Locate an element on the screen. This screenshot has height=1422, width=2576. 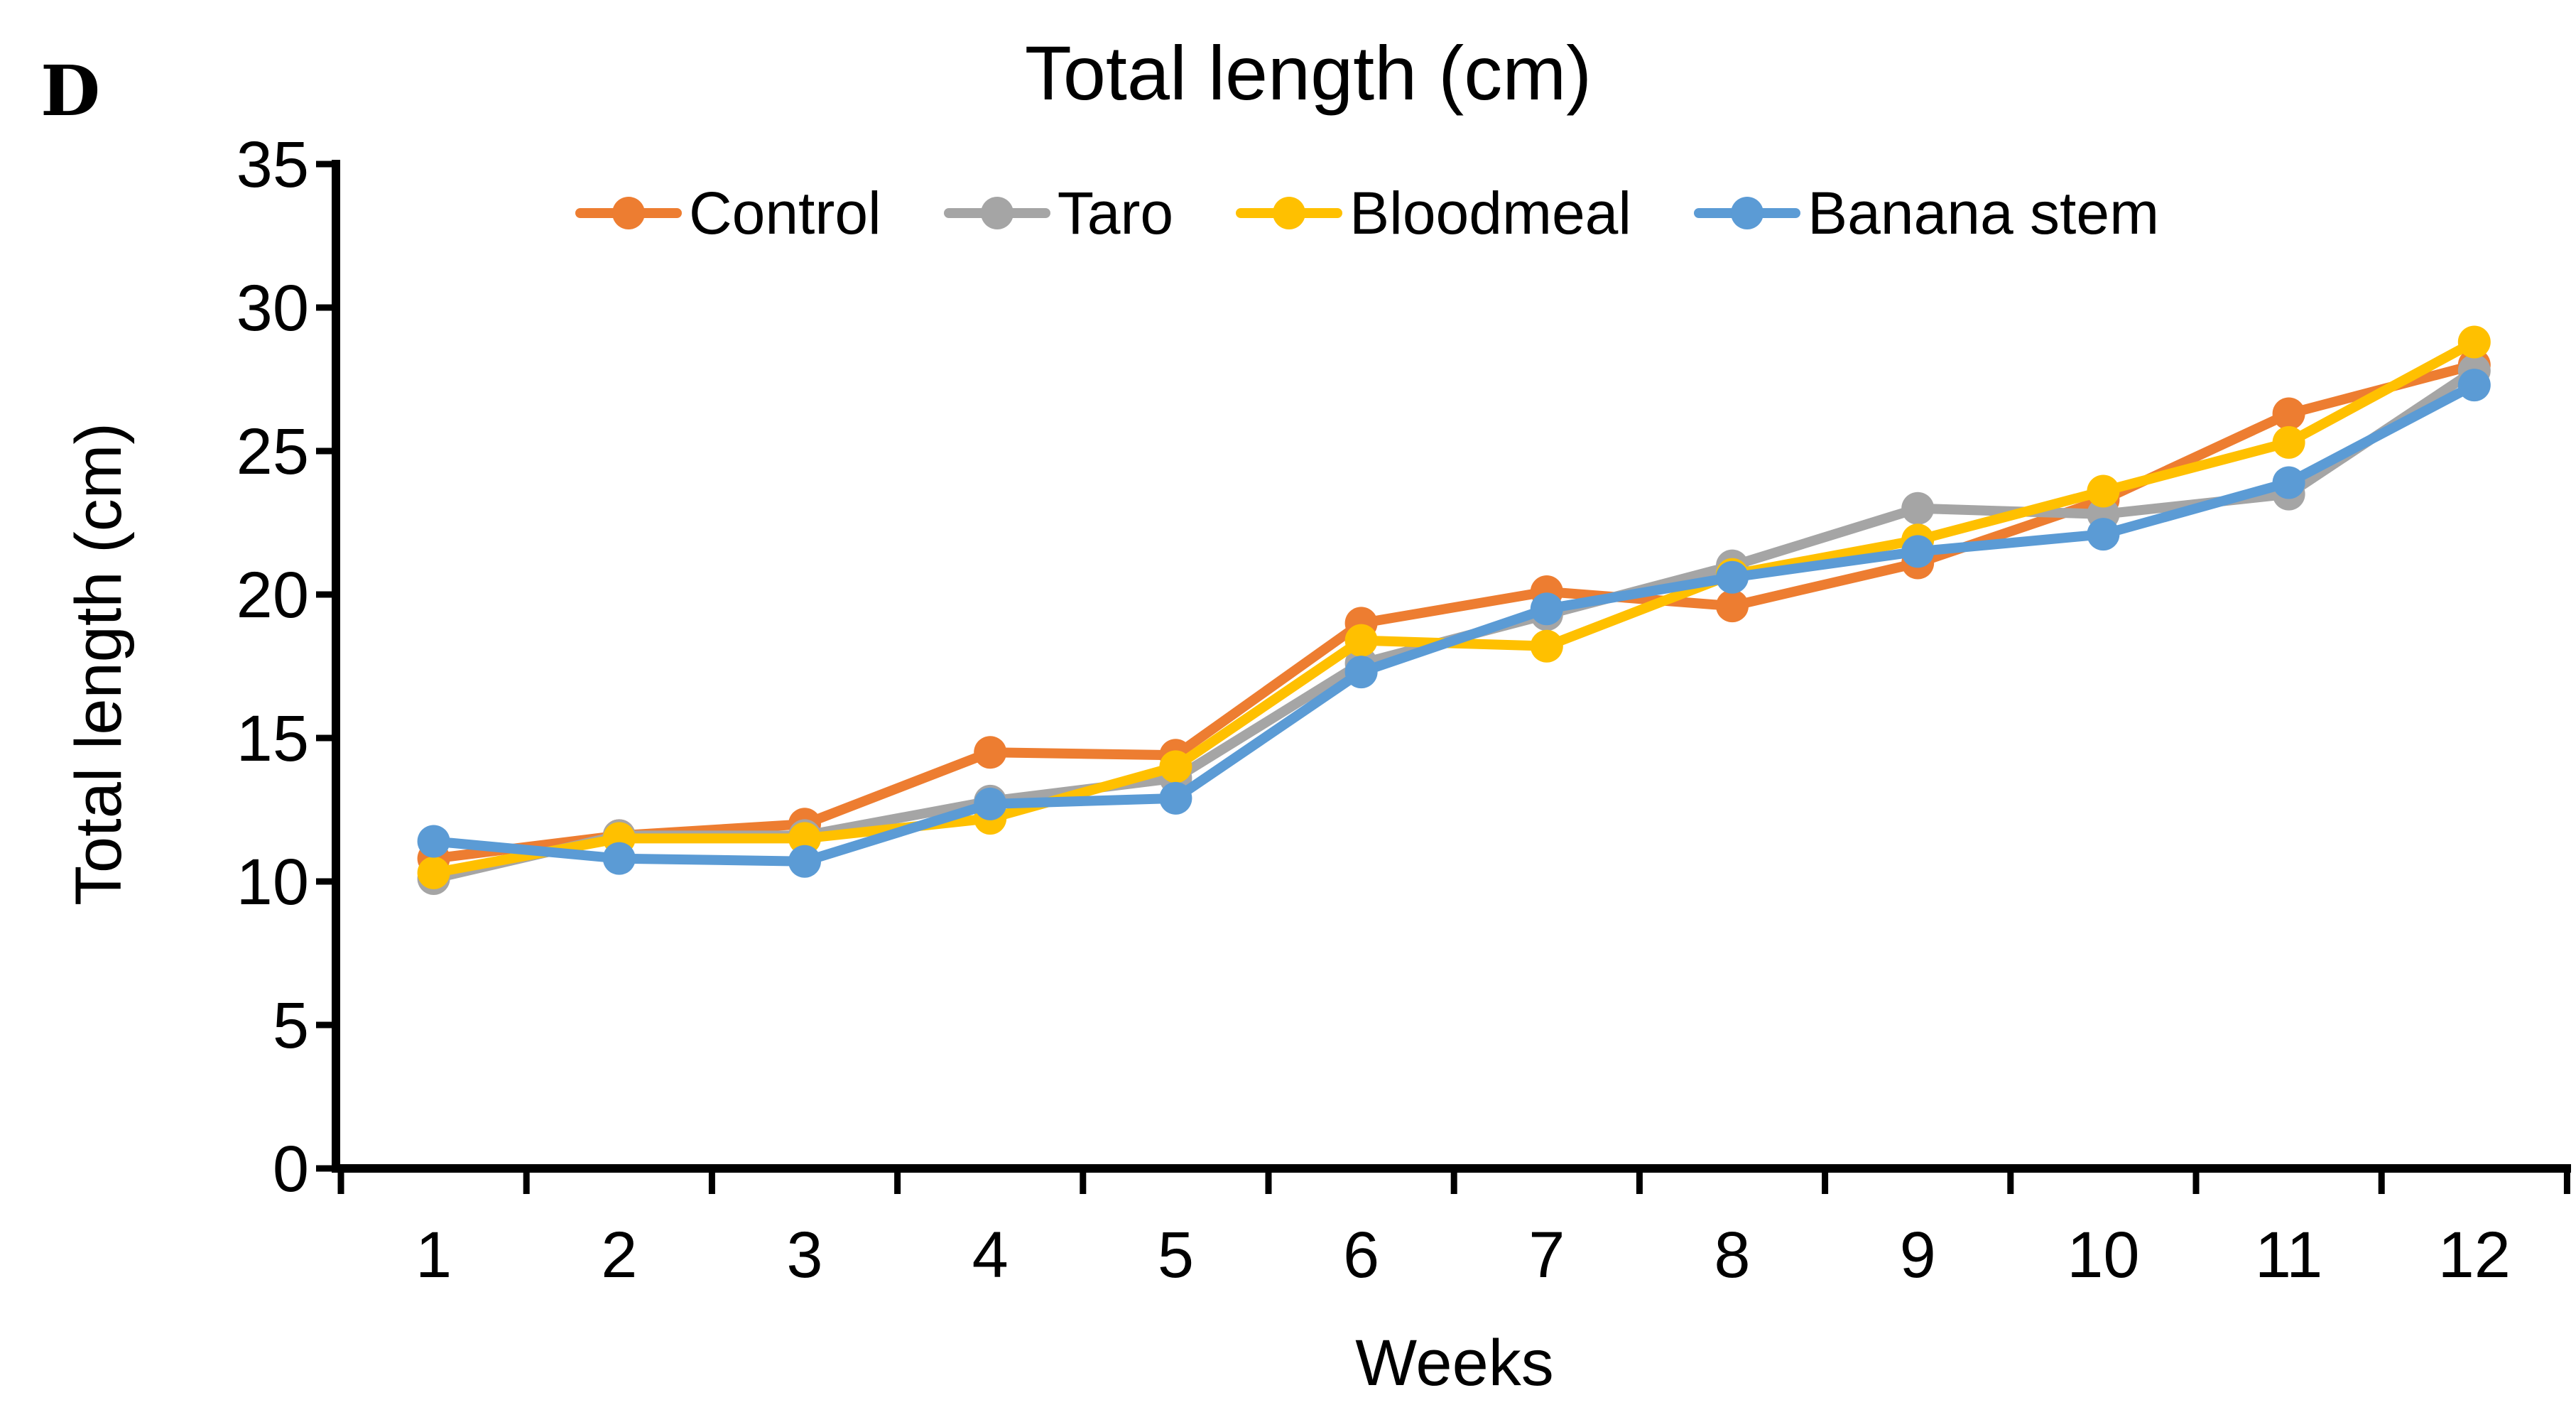
legend-item-control: Control is located at coordinates (728, 213).